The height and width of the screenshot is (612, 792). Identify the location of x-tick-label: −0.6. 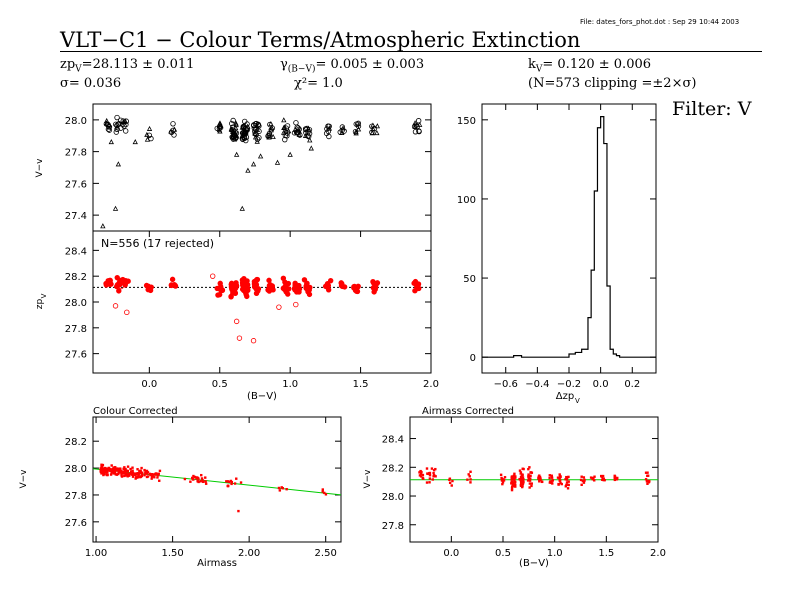
(506, 384).